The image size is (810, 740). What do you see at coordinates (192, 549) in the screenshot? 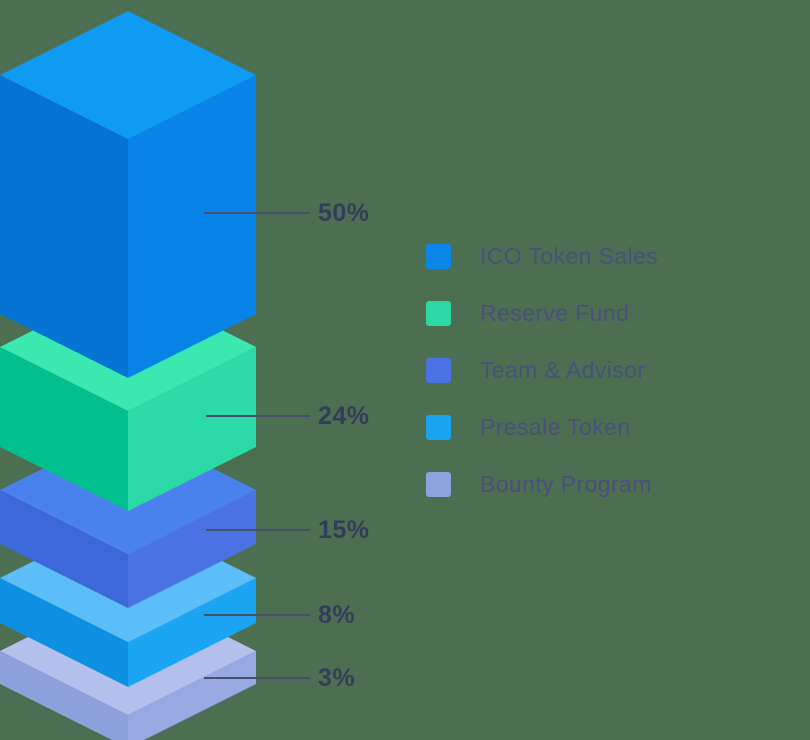
I see `block-team-right-face` at bounding box center [192, 549].